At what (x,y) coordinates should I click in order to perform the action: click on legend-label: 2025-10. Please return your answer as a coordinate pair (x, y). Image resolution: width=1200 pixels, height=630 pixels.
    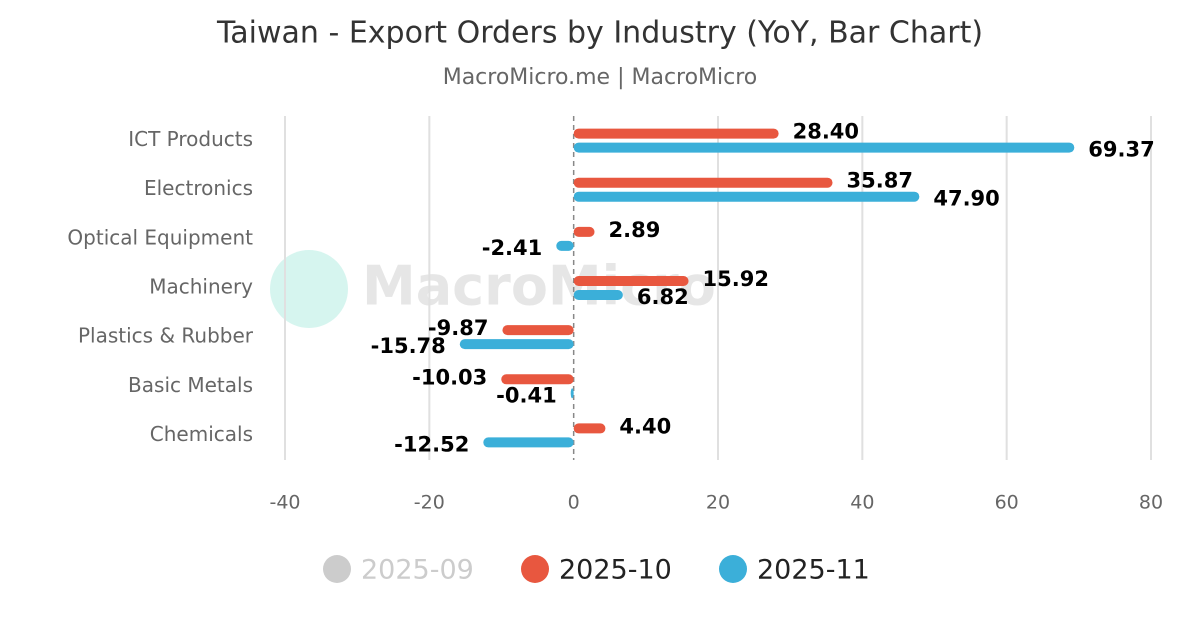
    Looking at the image, I should click on (615, 570).